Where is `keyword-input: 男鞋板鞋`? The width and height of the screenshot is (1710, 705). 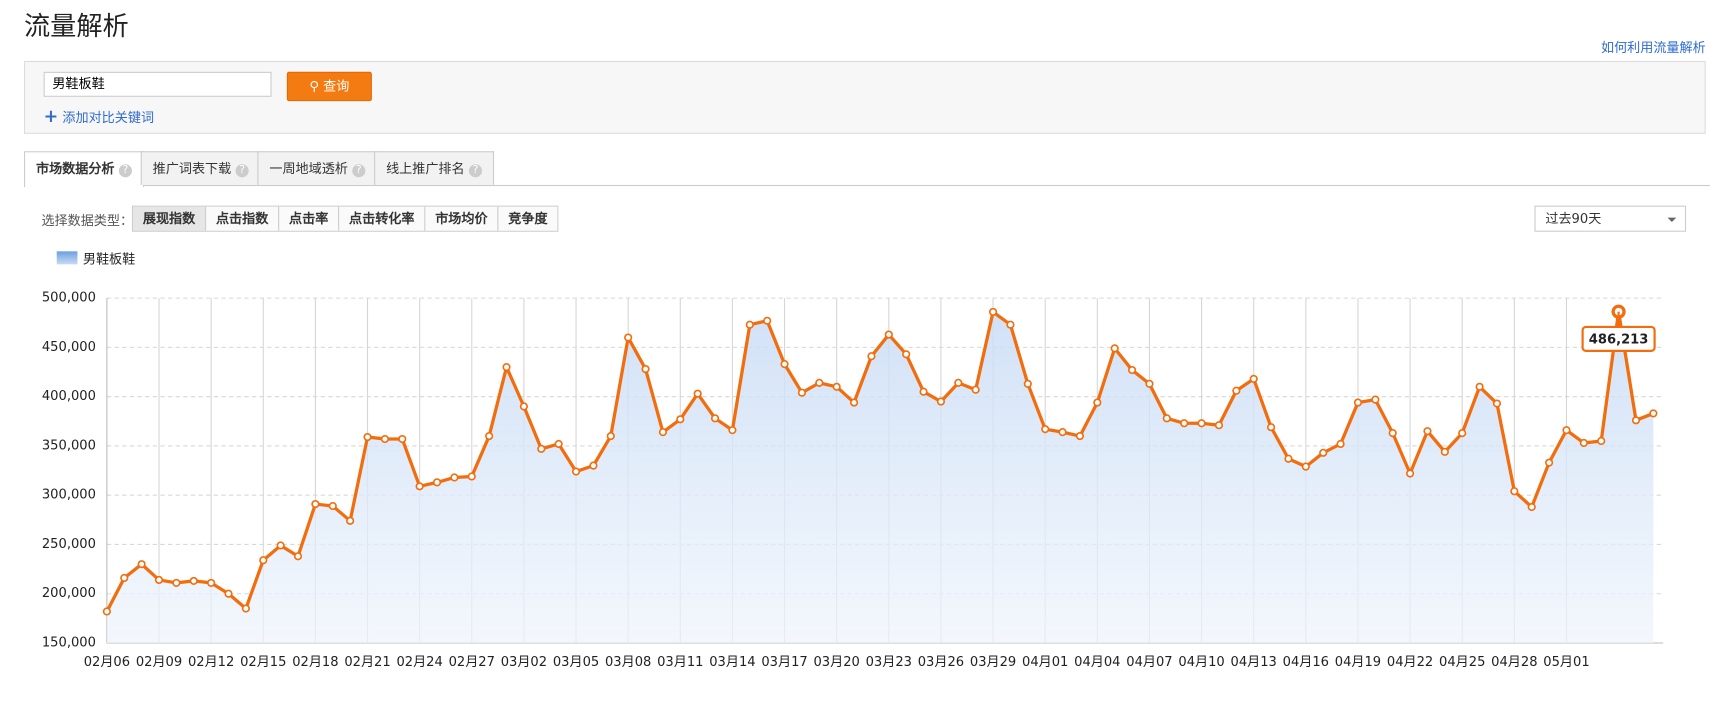
keyword-input: 男鞋板鞋 is located at coordinates (157, 84).